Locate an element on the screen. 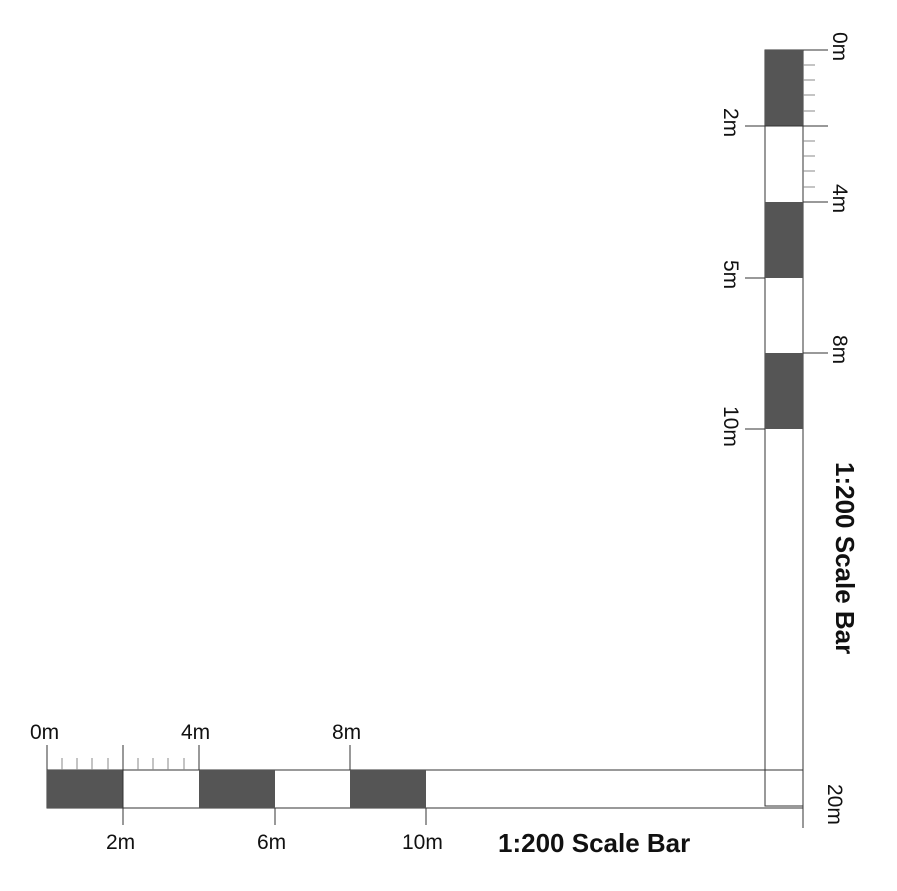 This screenshot has width=897, height=891. vertical-label-10m: 10m is located at coordinates (730, 426).